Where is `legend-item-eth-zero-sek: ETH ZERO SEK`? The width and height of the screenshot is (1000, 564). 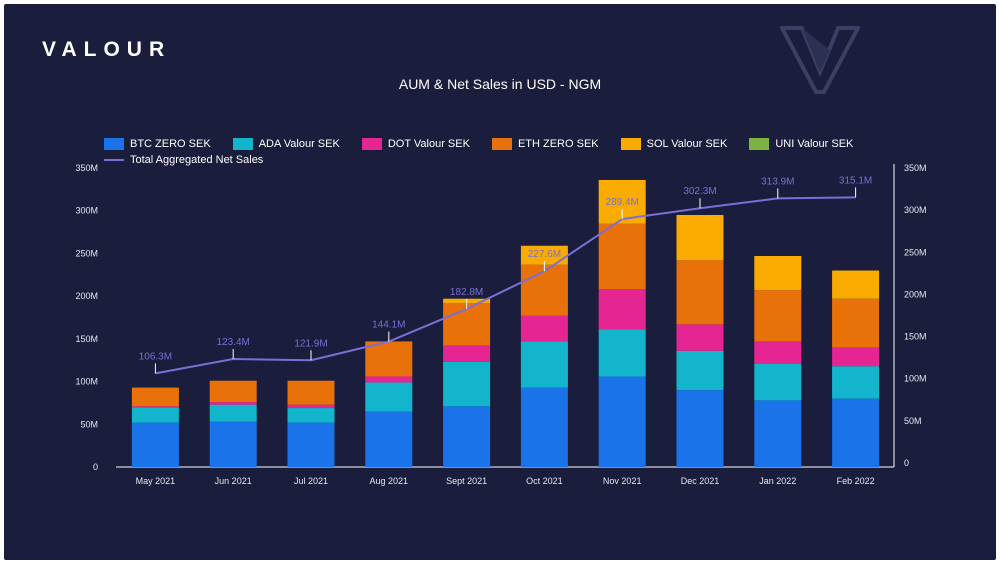
legend-item-eth-zero-sek: ETH ZERO SEK is located at coordinates (545, 144).